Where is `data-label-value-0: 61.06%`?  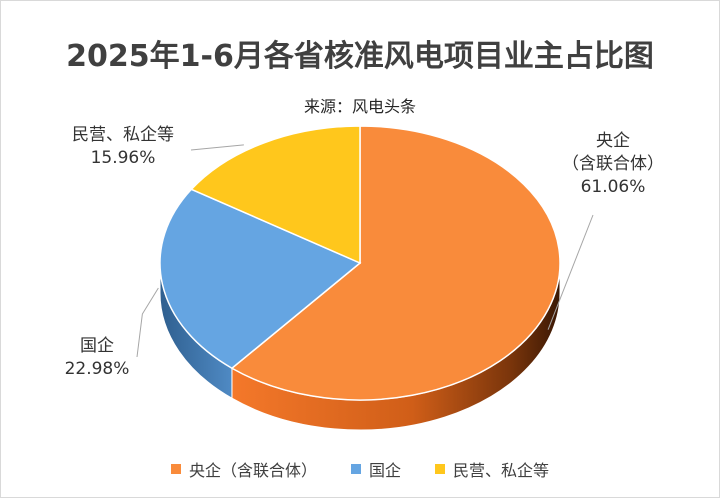
data-label-value-0: 61.06% is located at coordinates (613, 187).